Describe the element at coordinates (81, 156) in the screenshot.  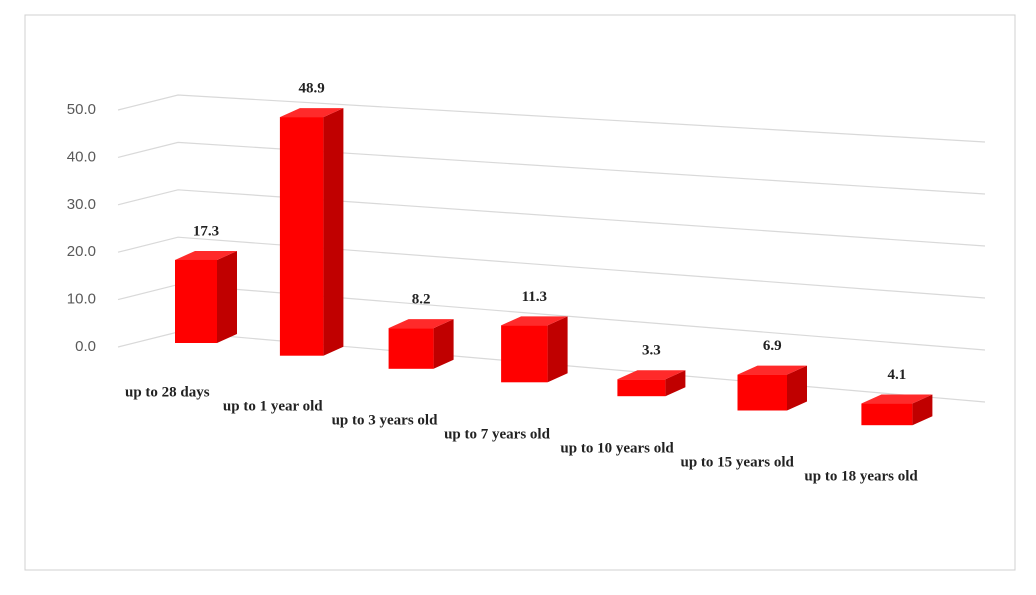
I see `y-tick-label: 40.0` at that location.